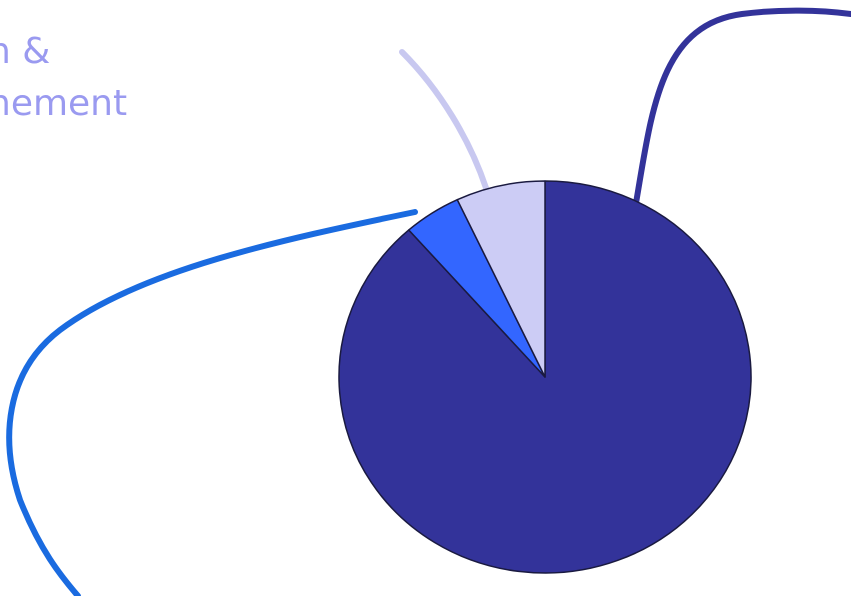 The height and width of the screenshot is (596, 851). I want to click on label-line-2: nement, so click(64, 103).